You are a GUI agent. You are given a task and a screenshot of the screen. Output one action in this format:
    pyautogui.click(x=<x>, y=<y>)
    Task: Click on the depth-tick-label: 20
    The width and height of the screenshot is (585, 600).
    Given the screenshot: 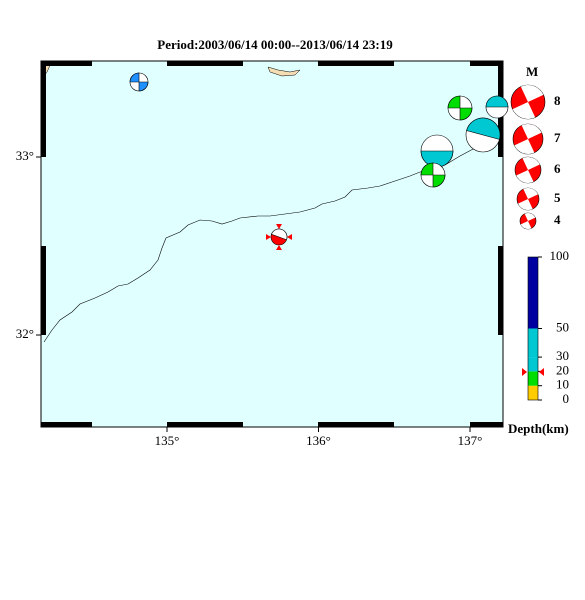 What is the action you would take?
    pyautogui.click(x=562, y=369)
    